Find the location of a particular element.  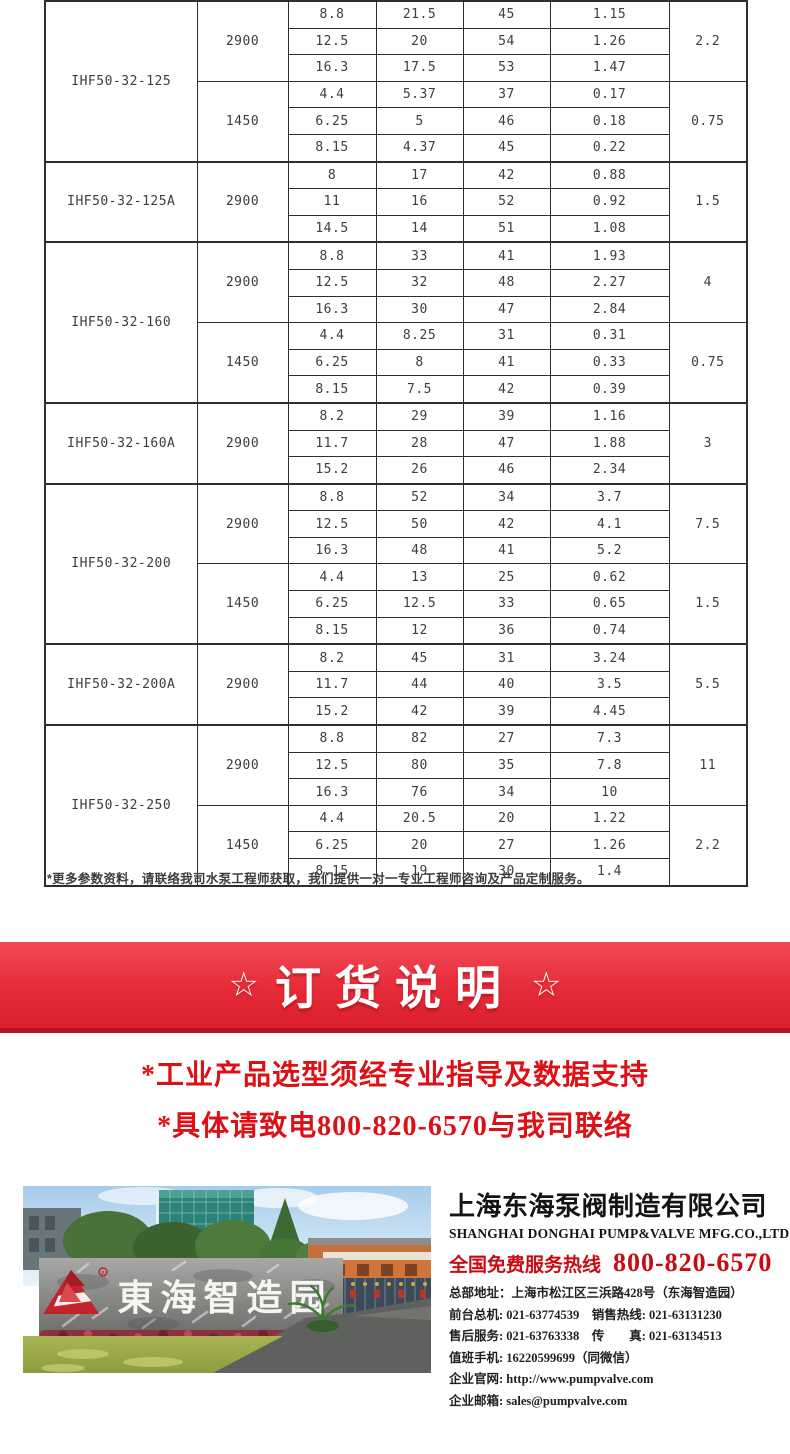

table-row: IHF50-32-125A 2900 8 17 42 0.88 1.5 is located at coordinates (396, 201).